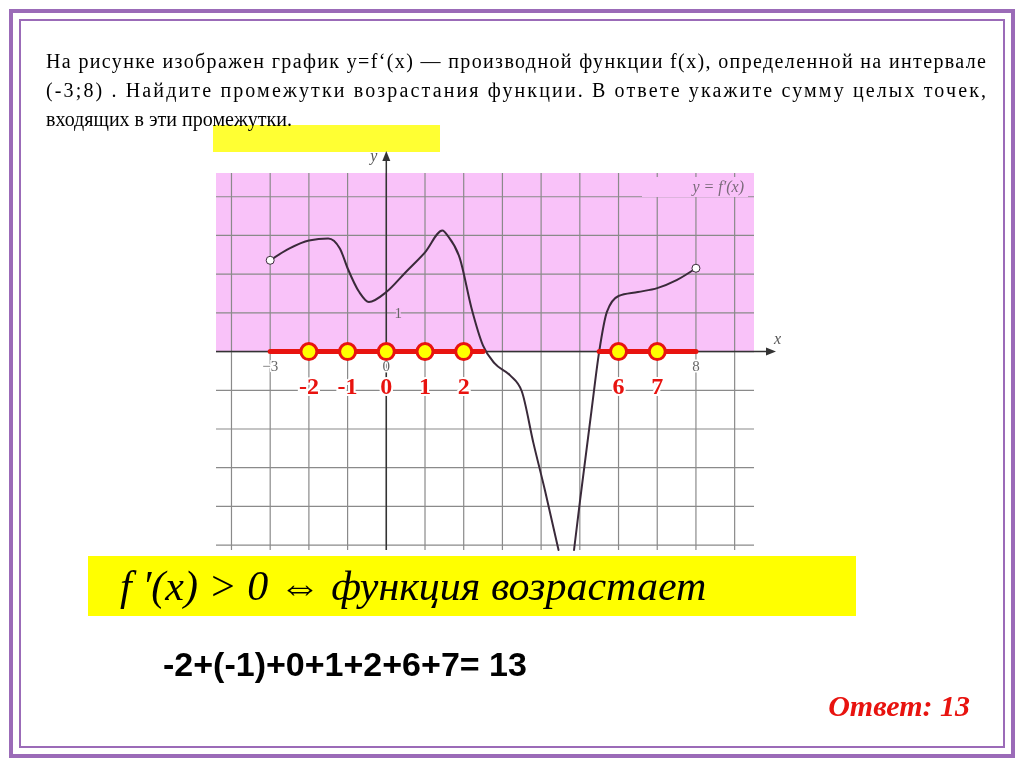 The width and height of the screenshot is (1024, 767). What do you see at coordinates (373, 156) in the screenshot?
I see `y-axis-title: y` at bounding box center [373, 156].